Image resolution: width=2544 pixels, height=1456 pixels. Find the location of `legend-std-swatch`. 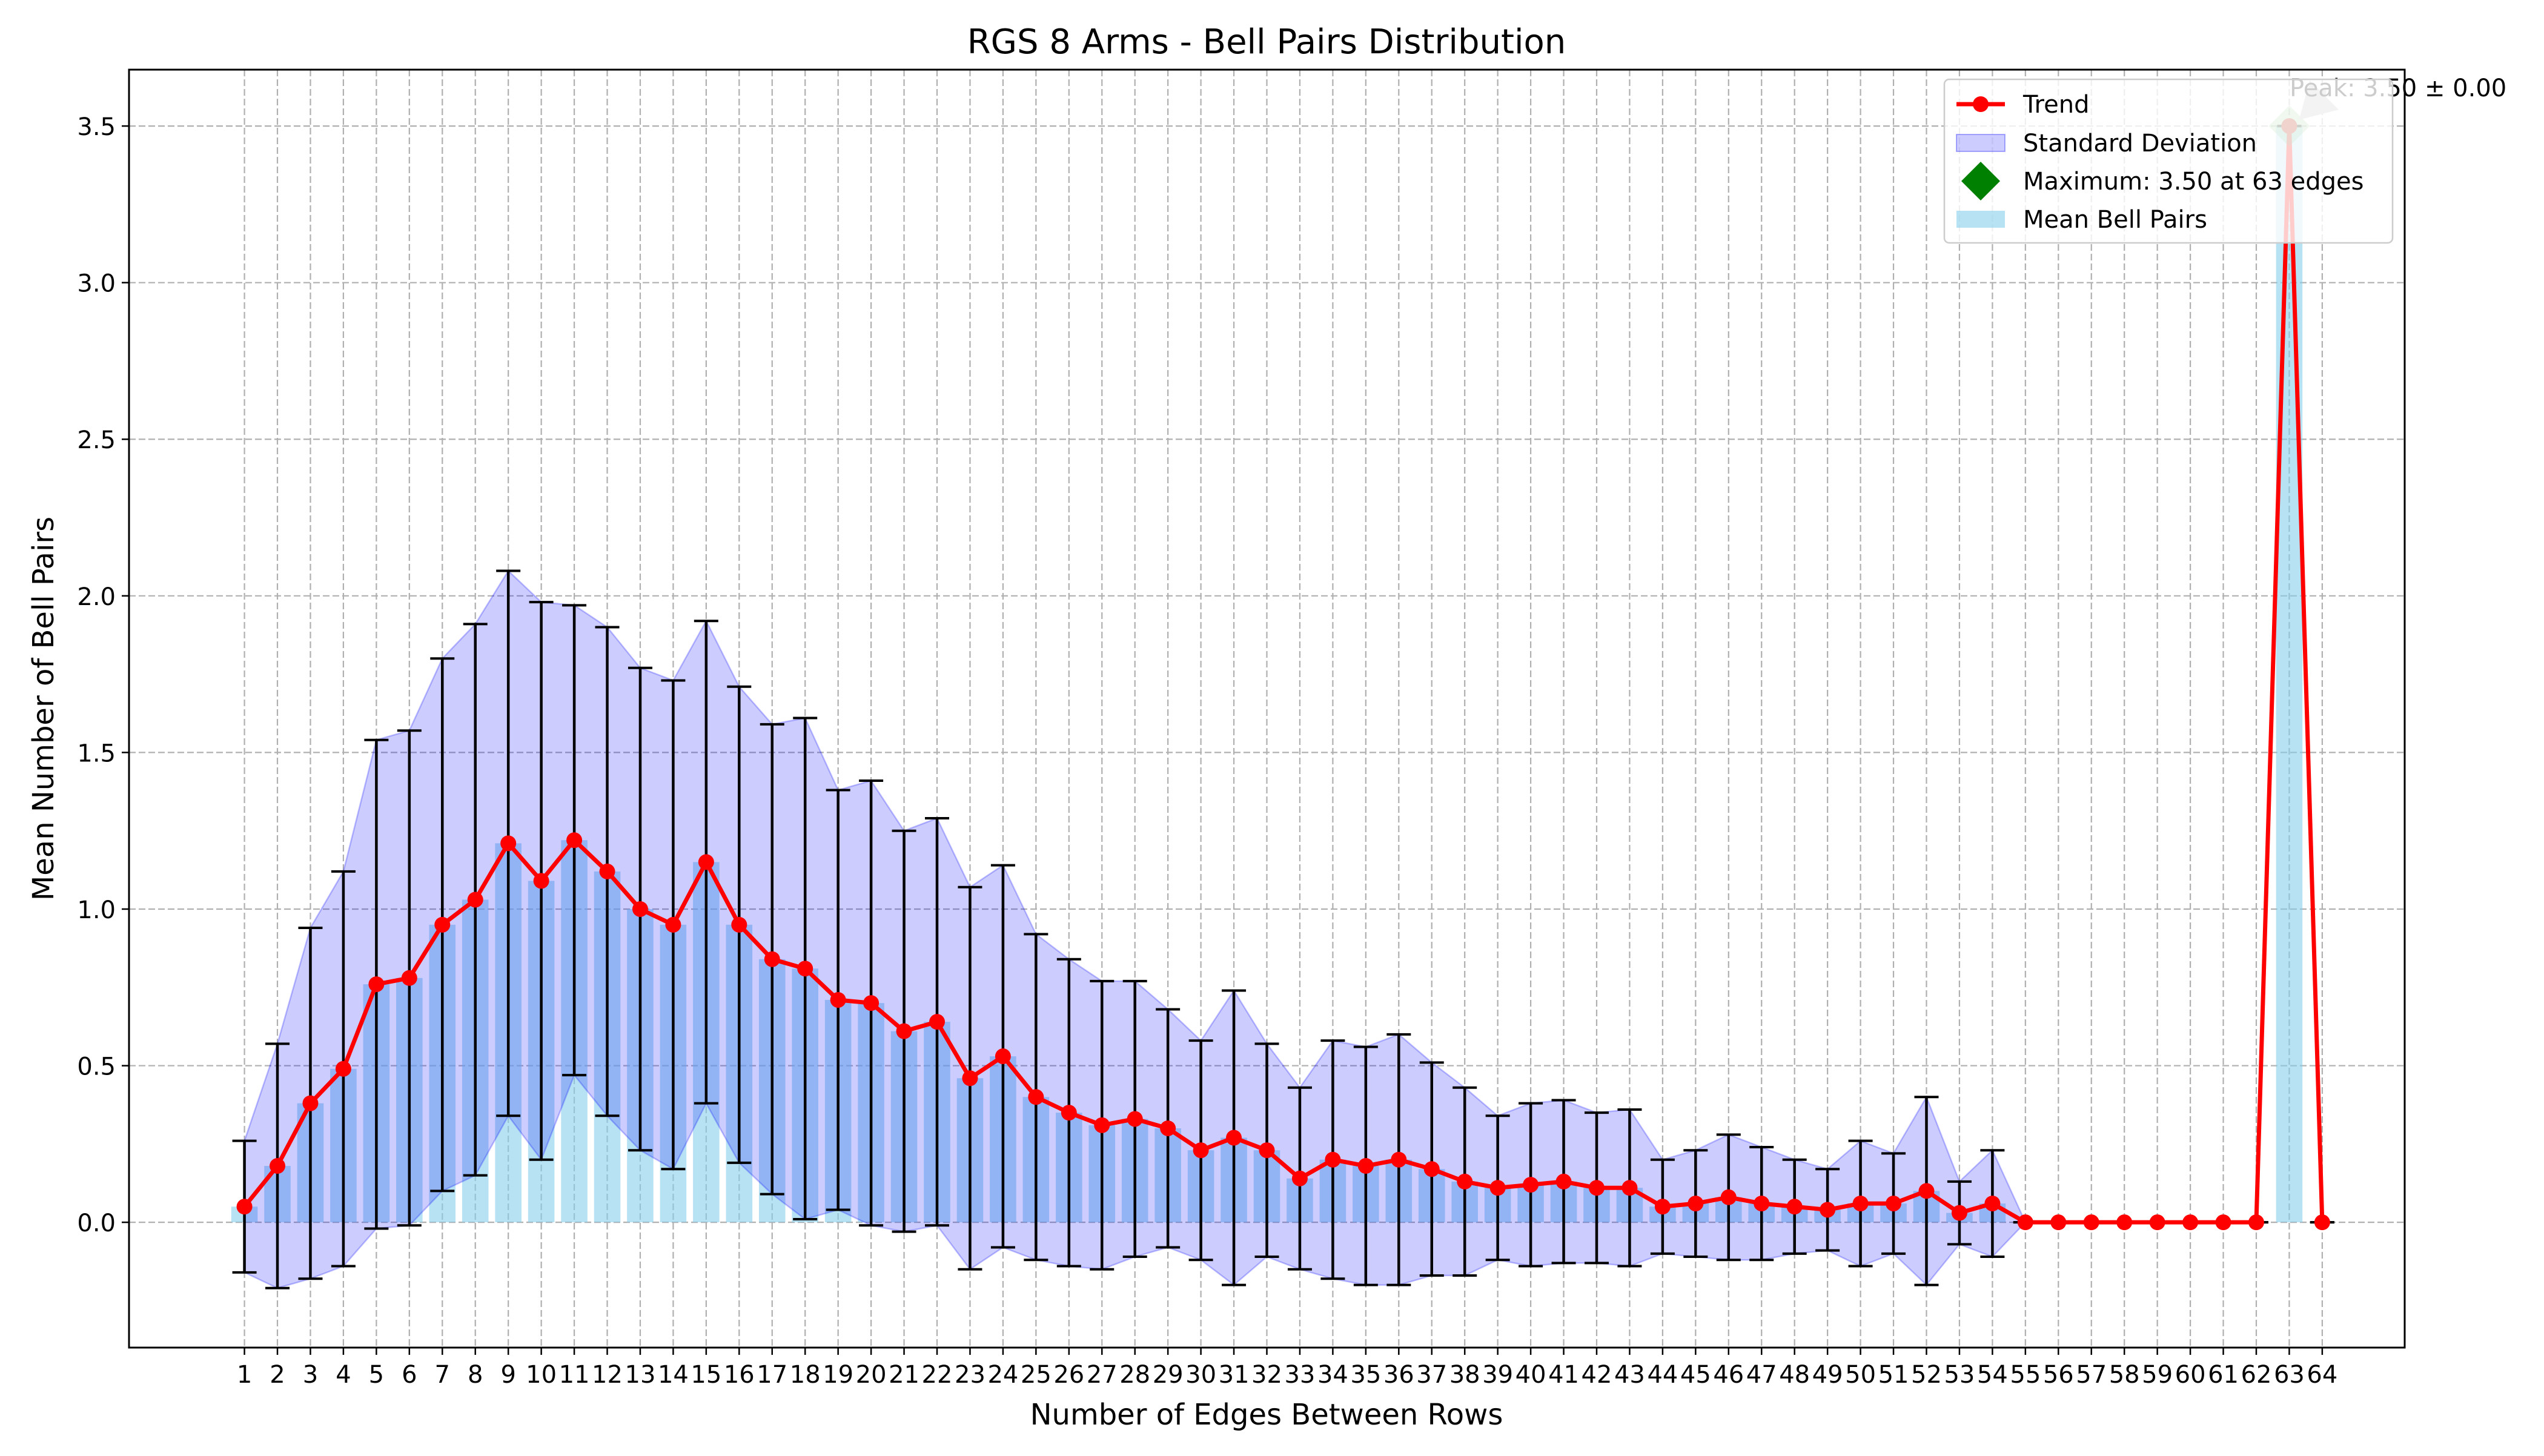

legend-std-swatch is located at coordinates (1981, 143).